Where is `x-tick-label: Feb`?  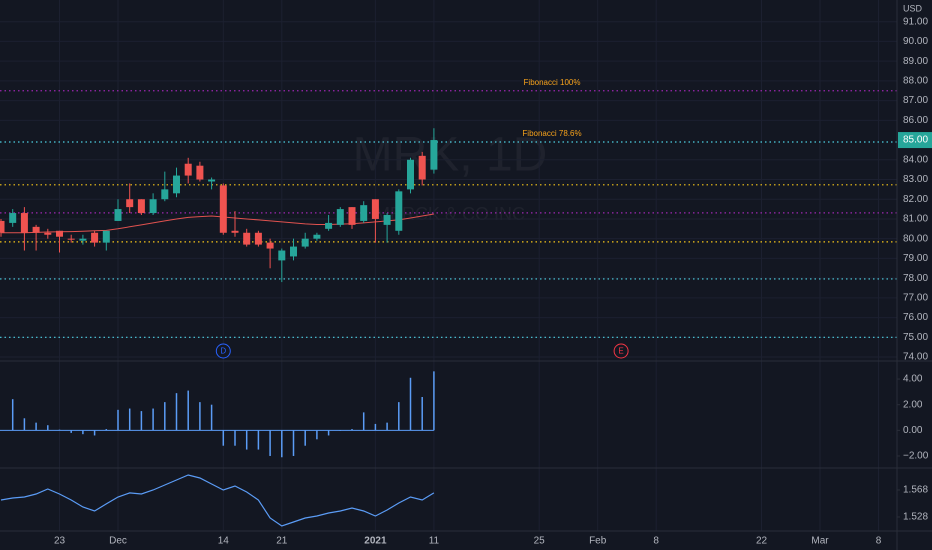 x-tick-label: Feb is located at coordinates (598, 541).